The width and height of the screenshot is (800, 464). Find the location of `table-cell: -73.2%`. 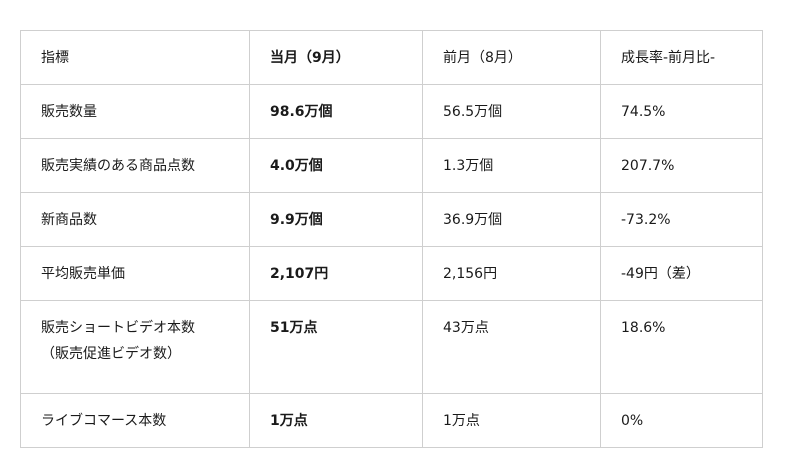

table-cell: -73.2% is located at coordinates (681, 219).